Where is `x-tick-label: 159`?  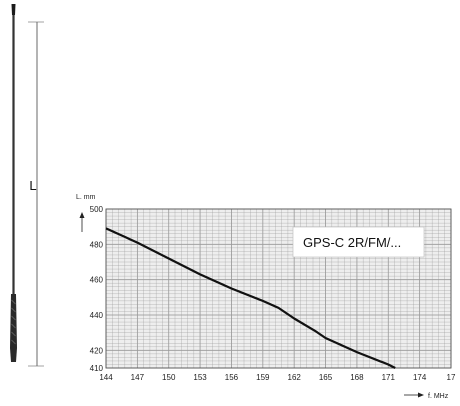 x-tick-label: 159 is located at coordinates (263, 377).